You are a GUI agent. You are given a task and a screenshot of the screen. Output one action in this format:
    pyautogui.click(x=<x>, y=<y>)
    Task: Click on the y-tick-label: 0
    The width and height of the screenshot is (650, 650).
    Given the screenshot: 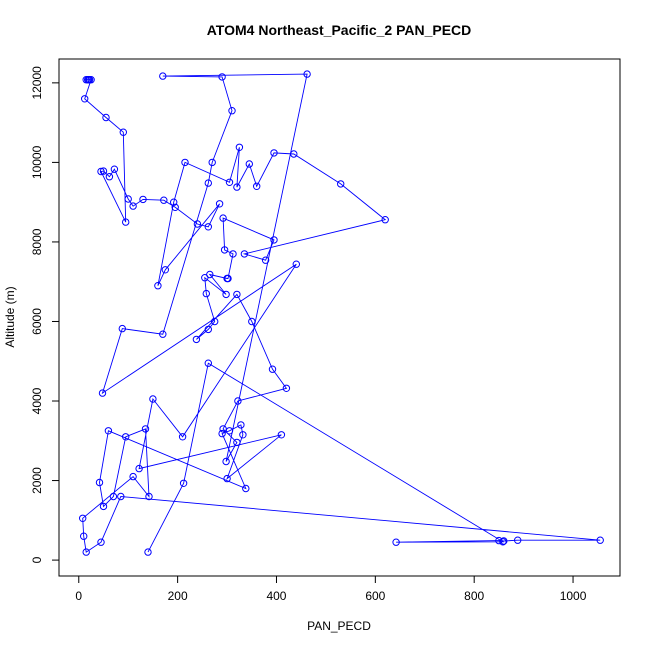 What is the action you would take?
    pyautogui.click(x=37, y=559)
    